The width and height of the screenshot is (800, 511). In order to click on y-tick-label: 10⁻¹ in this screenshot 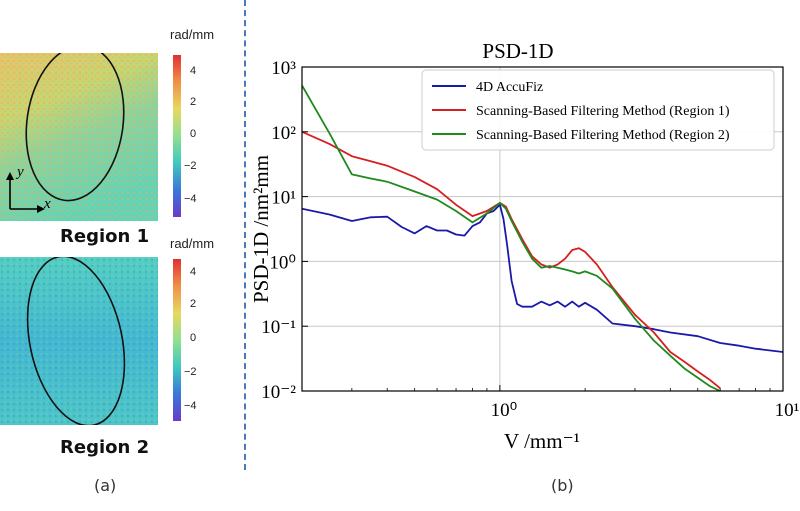, I will do `click(278, 327)`.